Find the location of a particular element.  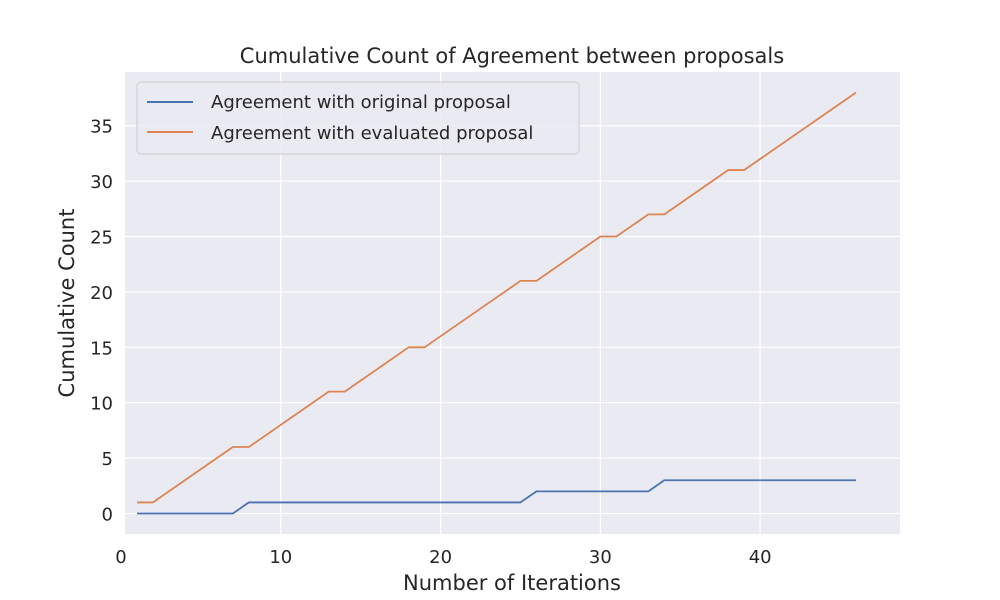

x-tick-label: 0 is located at coordinates (120, 557).